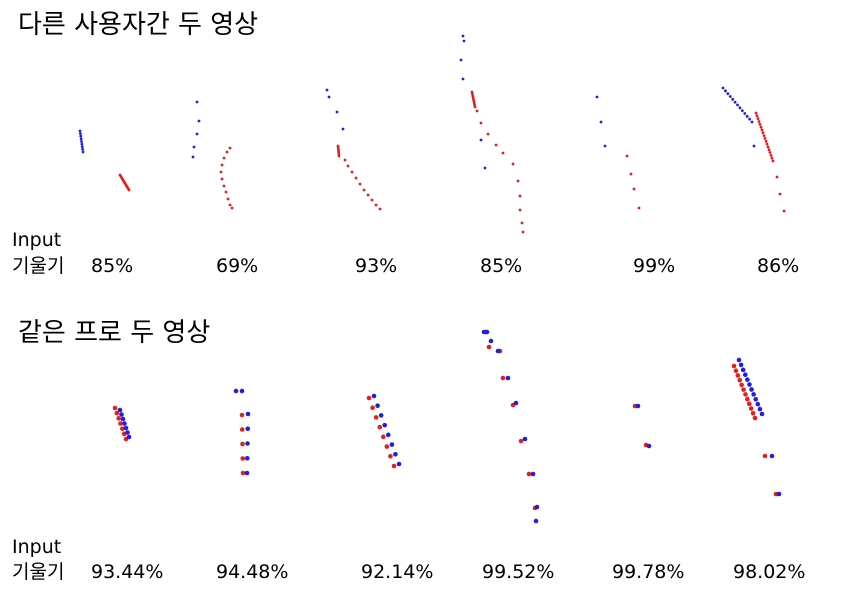  What do you see at coordinates (38, 266) in the screenshot?
I see `slope-label-top: 기울기` at bounding box center [38, 266].